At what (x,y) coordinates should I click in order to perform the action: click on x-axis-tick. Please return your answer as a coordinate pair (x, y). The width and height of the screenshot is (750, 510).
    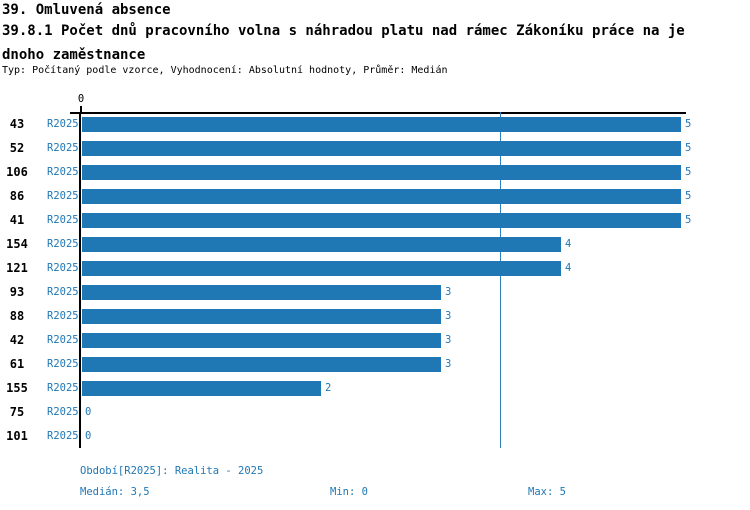
    Looking at the image, I should click on (81, 109).